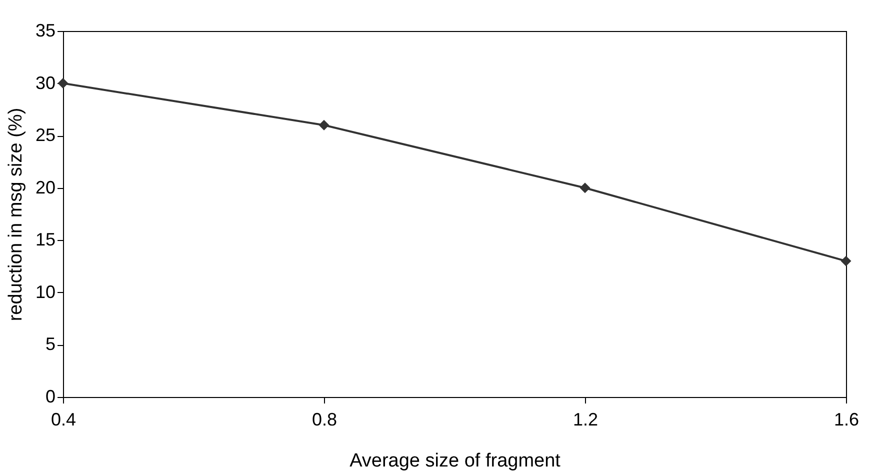 This screenshot has width=889, height=475. What do you see at coordinates (847, 420) in the screenshot?
I see `x-tick-label: 1.6` at bounding box center [847, 420].